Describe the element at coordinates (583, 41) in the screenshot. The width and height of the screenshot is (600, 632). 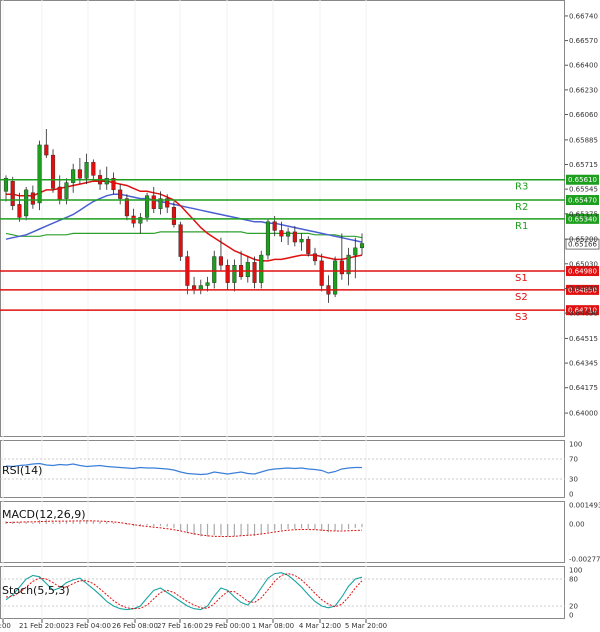
I see `y-tick-label: 0.66570` at that location.